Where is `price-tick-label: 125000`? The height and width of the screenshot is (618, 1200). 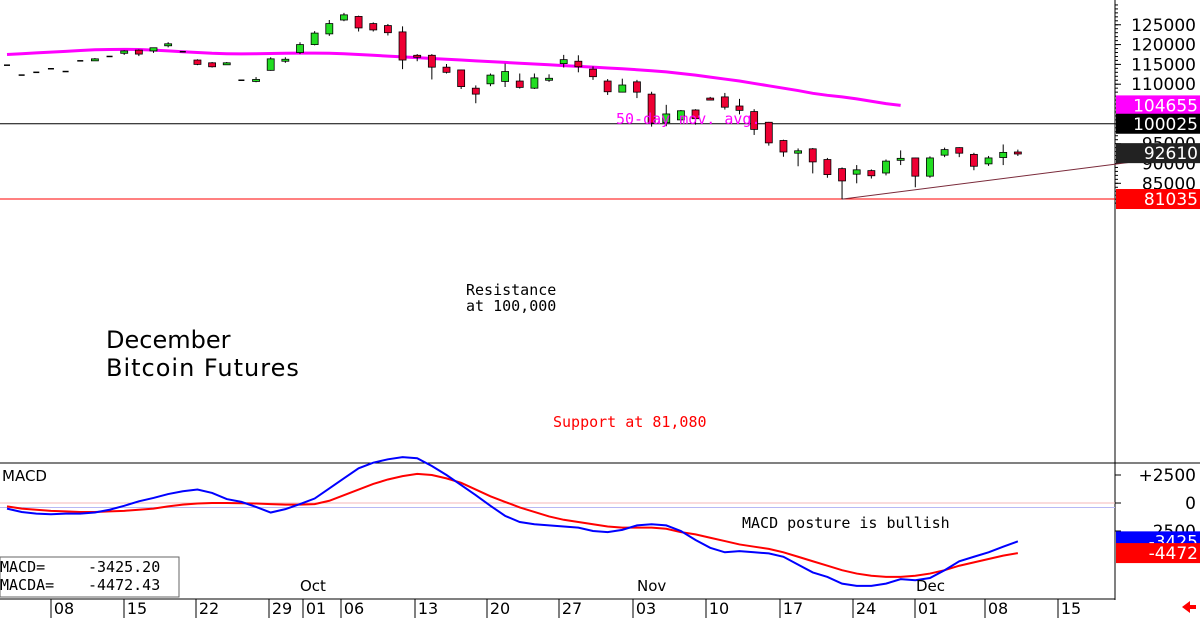
price-tick-label: 125000 is located at coordinates (1163, 26).